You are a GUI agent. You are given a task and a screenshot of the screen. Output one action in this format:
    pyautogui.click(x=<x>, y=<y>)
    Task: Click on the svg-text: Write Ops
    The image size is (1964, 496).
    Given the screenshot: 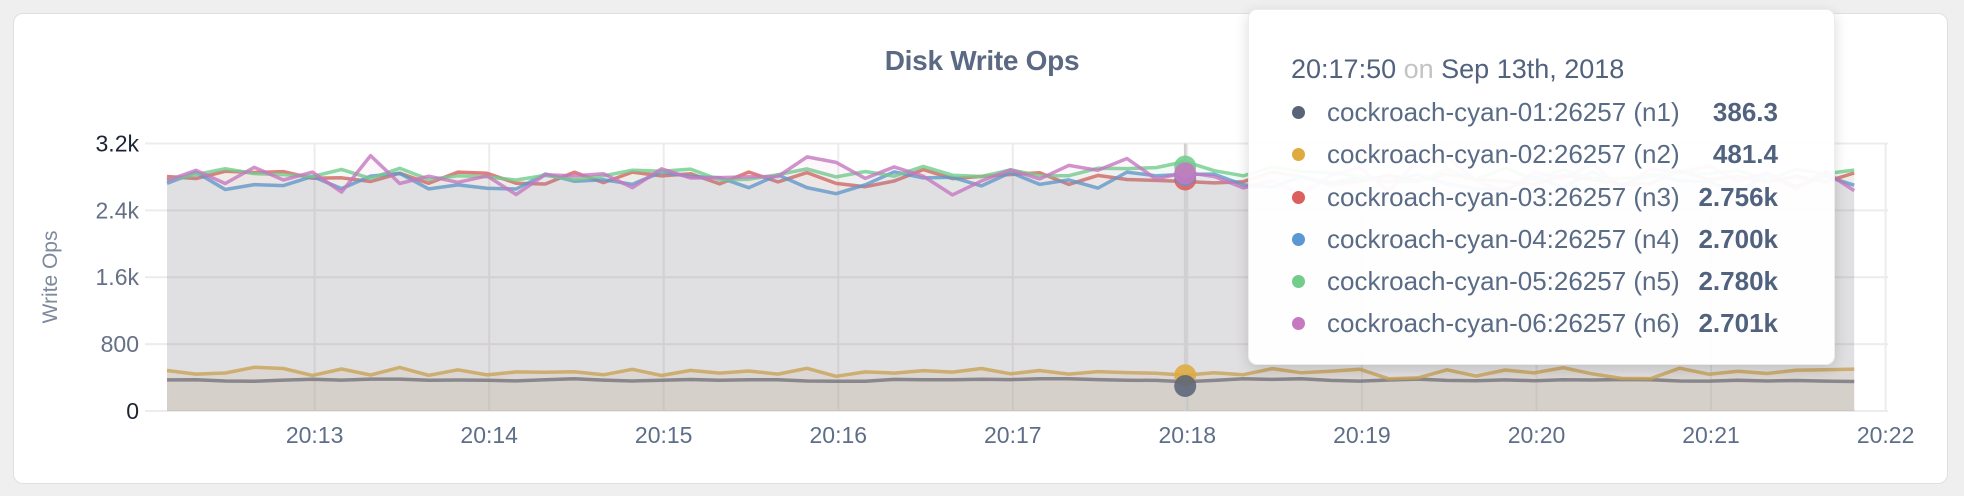 What is the action you would take?
    pyautogui.click(x=50, y=277)
    